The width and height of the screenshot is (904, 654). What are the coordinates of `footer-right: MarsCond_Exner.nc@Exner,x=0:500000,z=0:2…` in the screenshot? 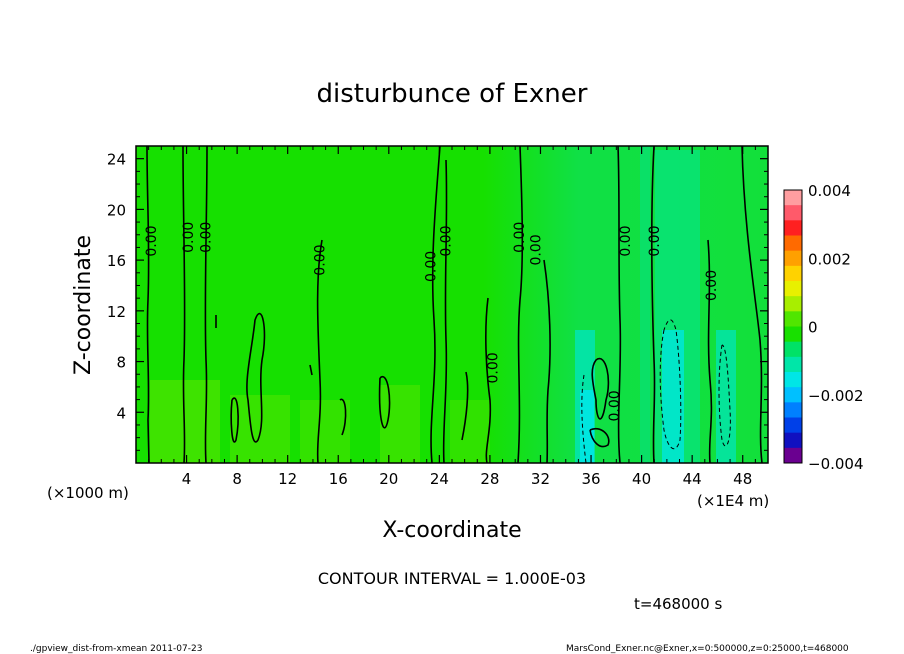 It's located at (707, 649).